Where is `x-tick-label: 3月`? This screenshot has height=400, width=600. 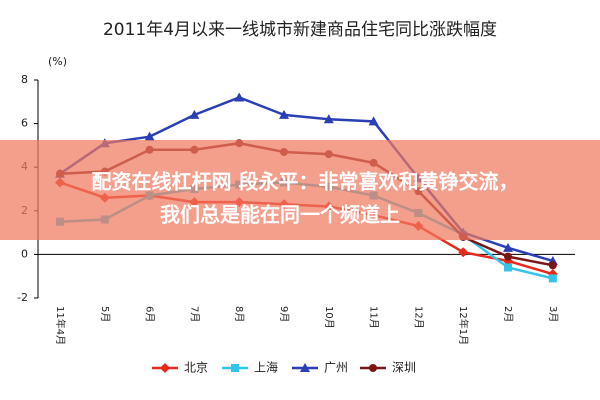
x-tick-label: 3月 is located at coordinates (553, 314).